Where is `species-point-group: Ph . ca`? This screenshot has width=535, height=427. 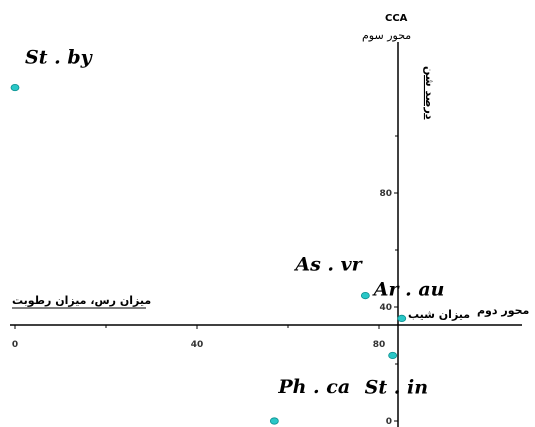 species-point-group: Ph . ca is located at coordinates (309, 400).